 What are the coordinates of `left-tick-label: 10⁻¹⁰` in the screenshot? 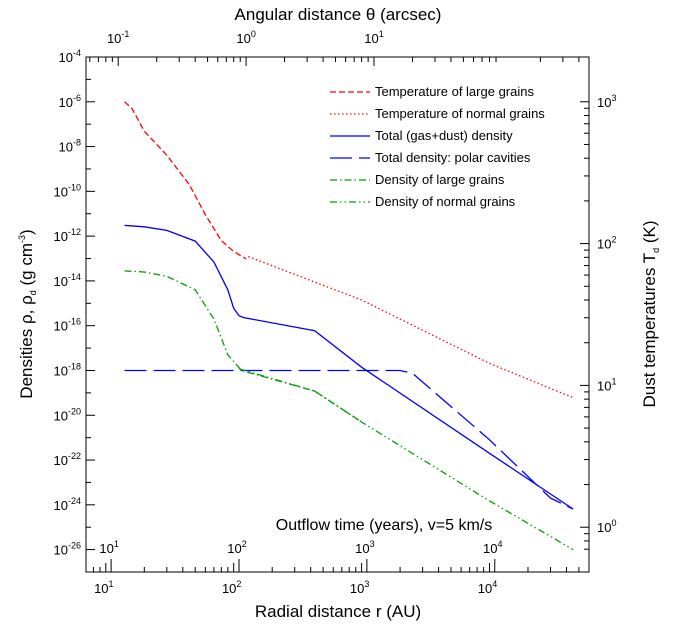 It's located at (67, 190).